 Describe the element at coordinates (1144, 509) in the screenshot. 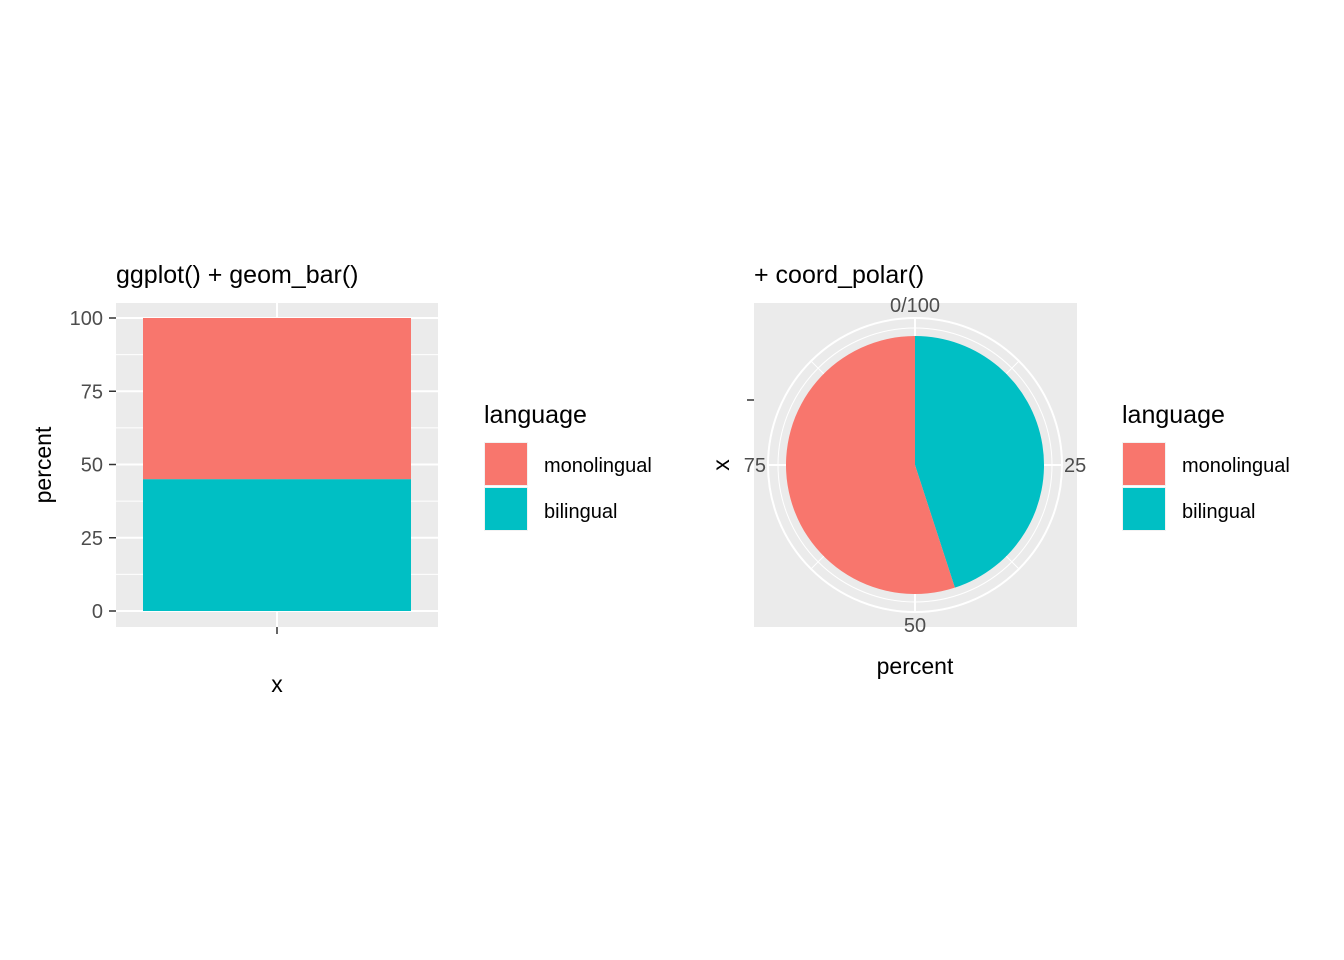

I see `pie-legend-key-bilingual` at that location.